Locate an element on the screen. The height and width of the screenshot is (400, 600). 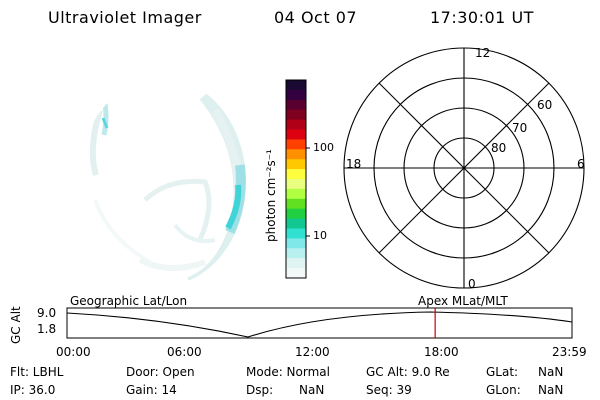
info-gain: Gain: 14 is located at coordinates (151, 390).